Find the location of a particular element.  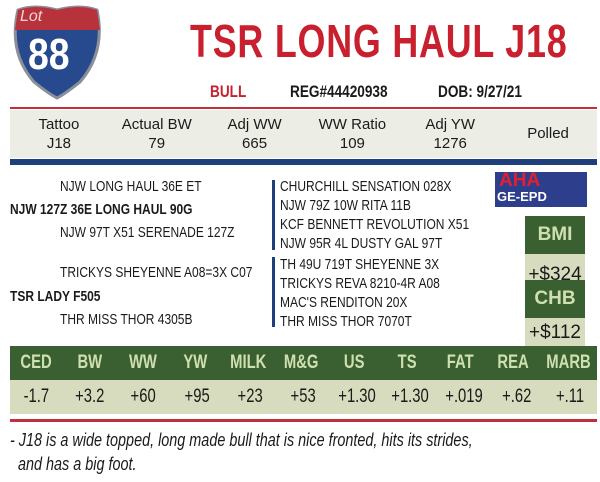

epd-value-ced: -1.7 is located at coordinates (36, 396).